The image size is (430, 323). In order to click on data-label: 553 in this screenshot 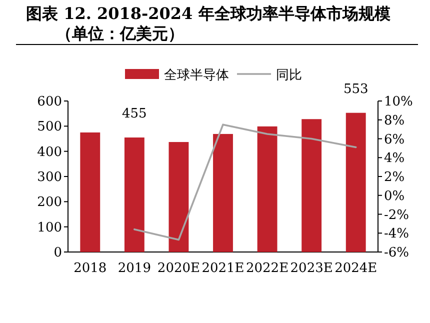, I will do `click(355, 89)`.